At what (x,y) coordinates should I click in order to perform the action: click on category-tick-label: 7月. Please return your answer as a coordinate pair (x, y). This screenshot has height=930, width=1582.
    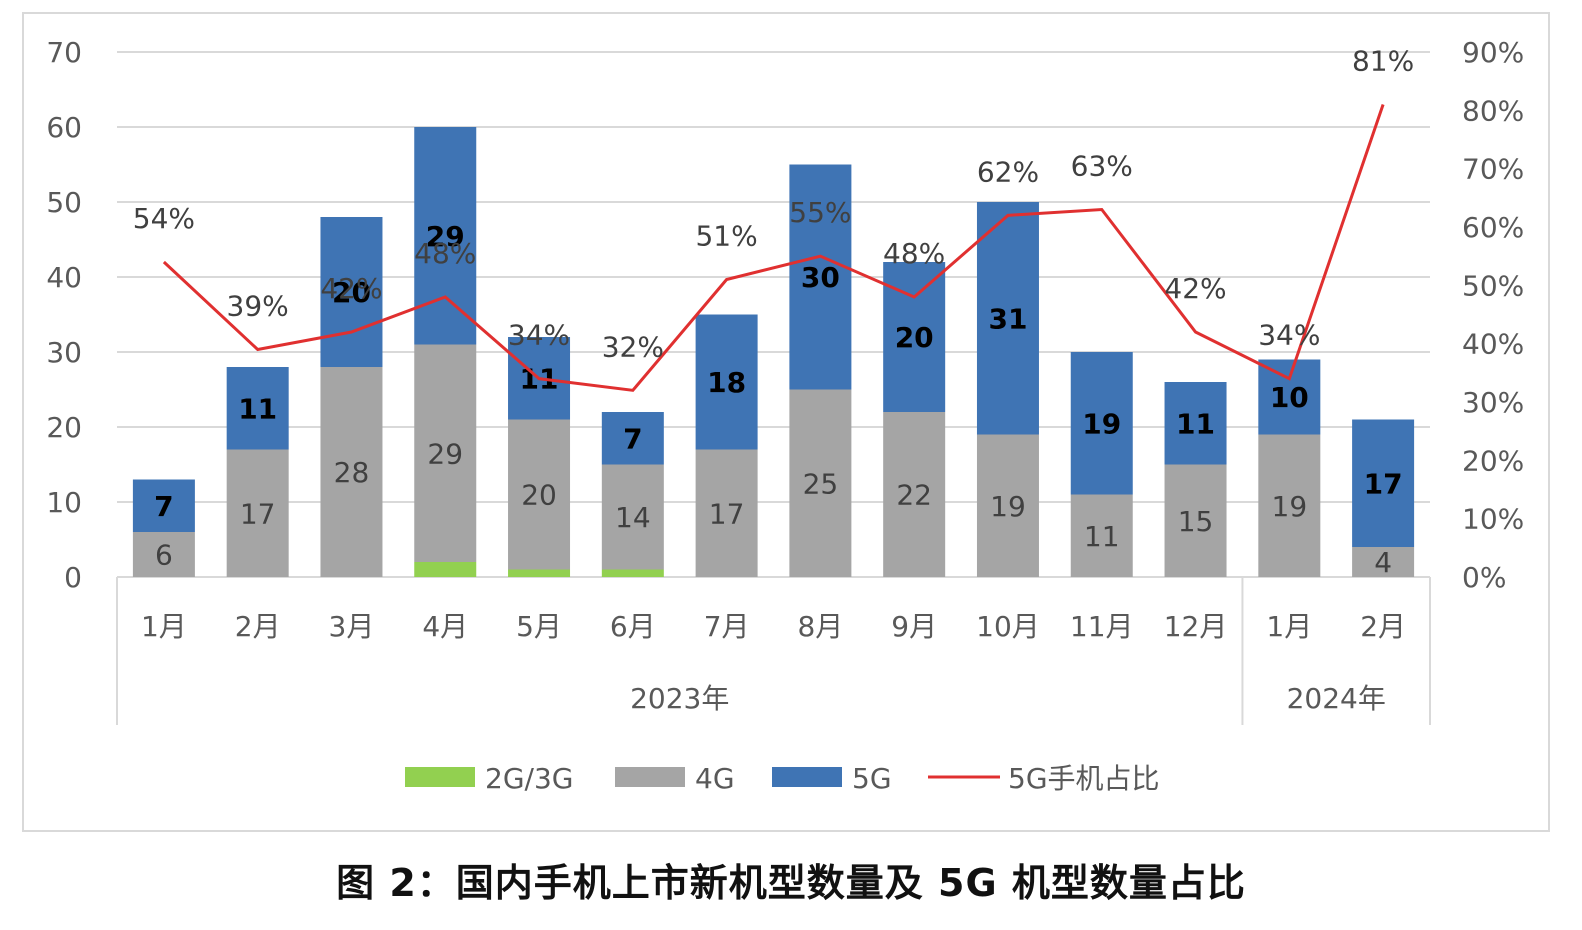
    Looking at the image, I should click on (727, 626).